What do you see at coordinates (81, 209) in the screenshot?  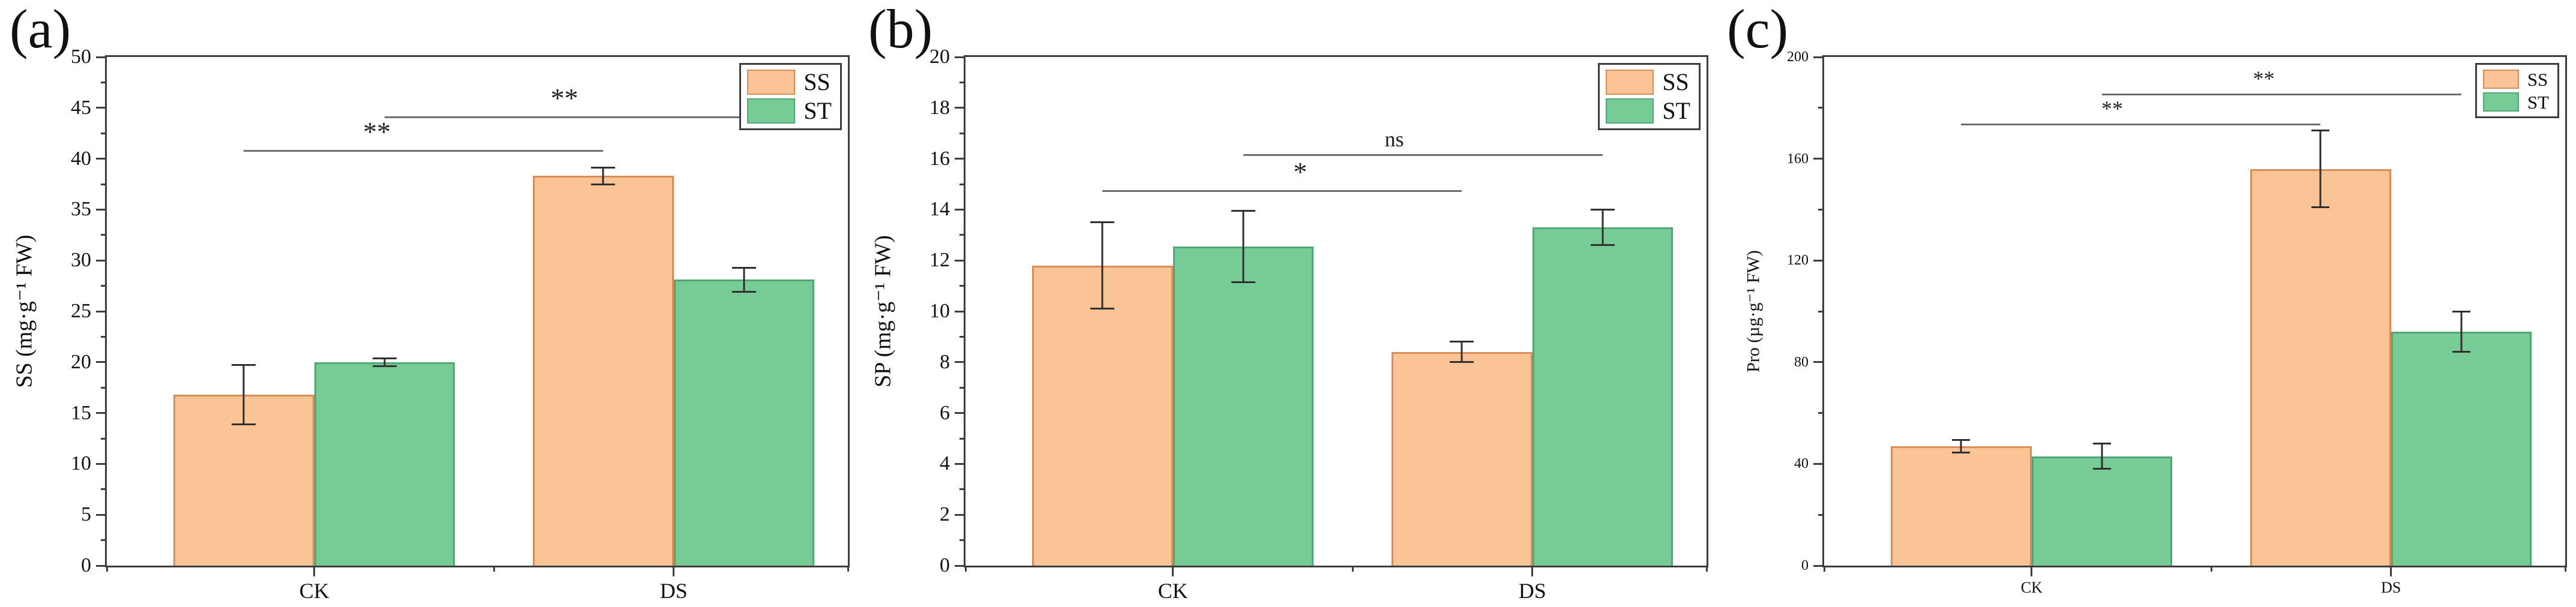 I see `y-tick-label: 35` at bounding box center [81, 209].